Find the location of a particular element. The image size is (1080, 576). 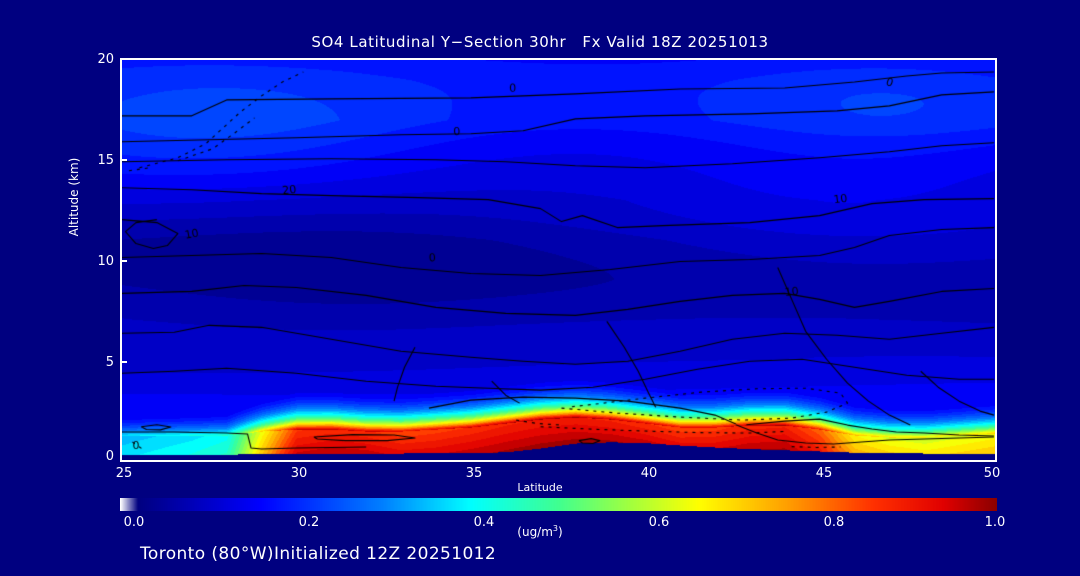

x-tick-25: 25 is located at coordinates (124, 473).